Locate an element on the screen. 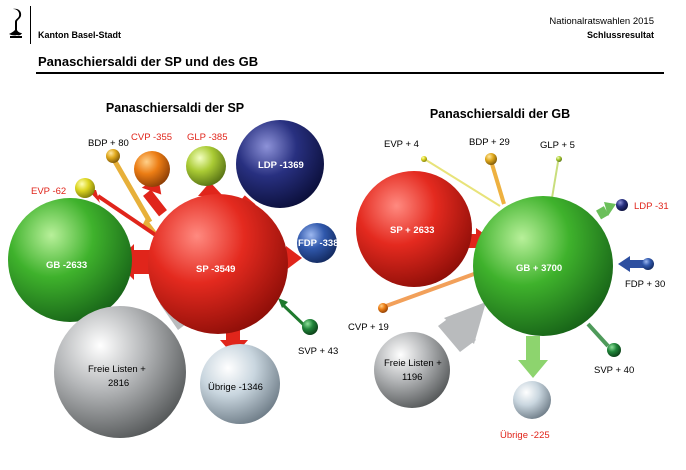 The width and height of the screenshot is (686, 470). page-title: Panaschiersaldi der SP und des GB is located at coordinates (148, 61).